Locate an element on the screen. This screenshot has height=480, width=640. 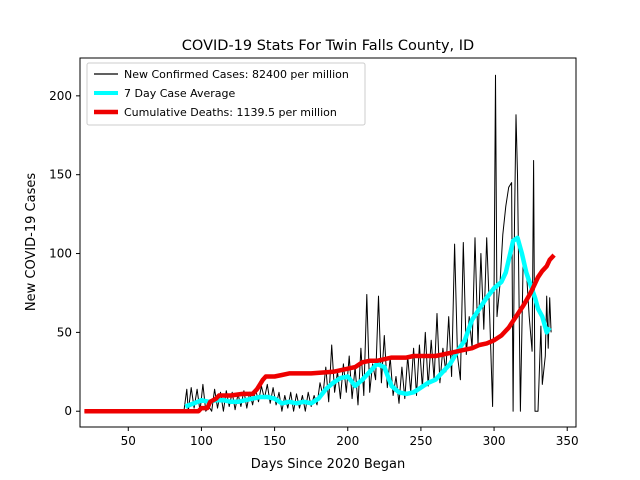
y-tick-label: 0 is located at coordinates (68, 411).